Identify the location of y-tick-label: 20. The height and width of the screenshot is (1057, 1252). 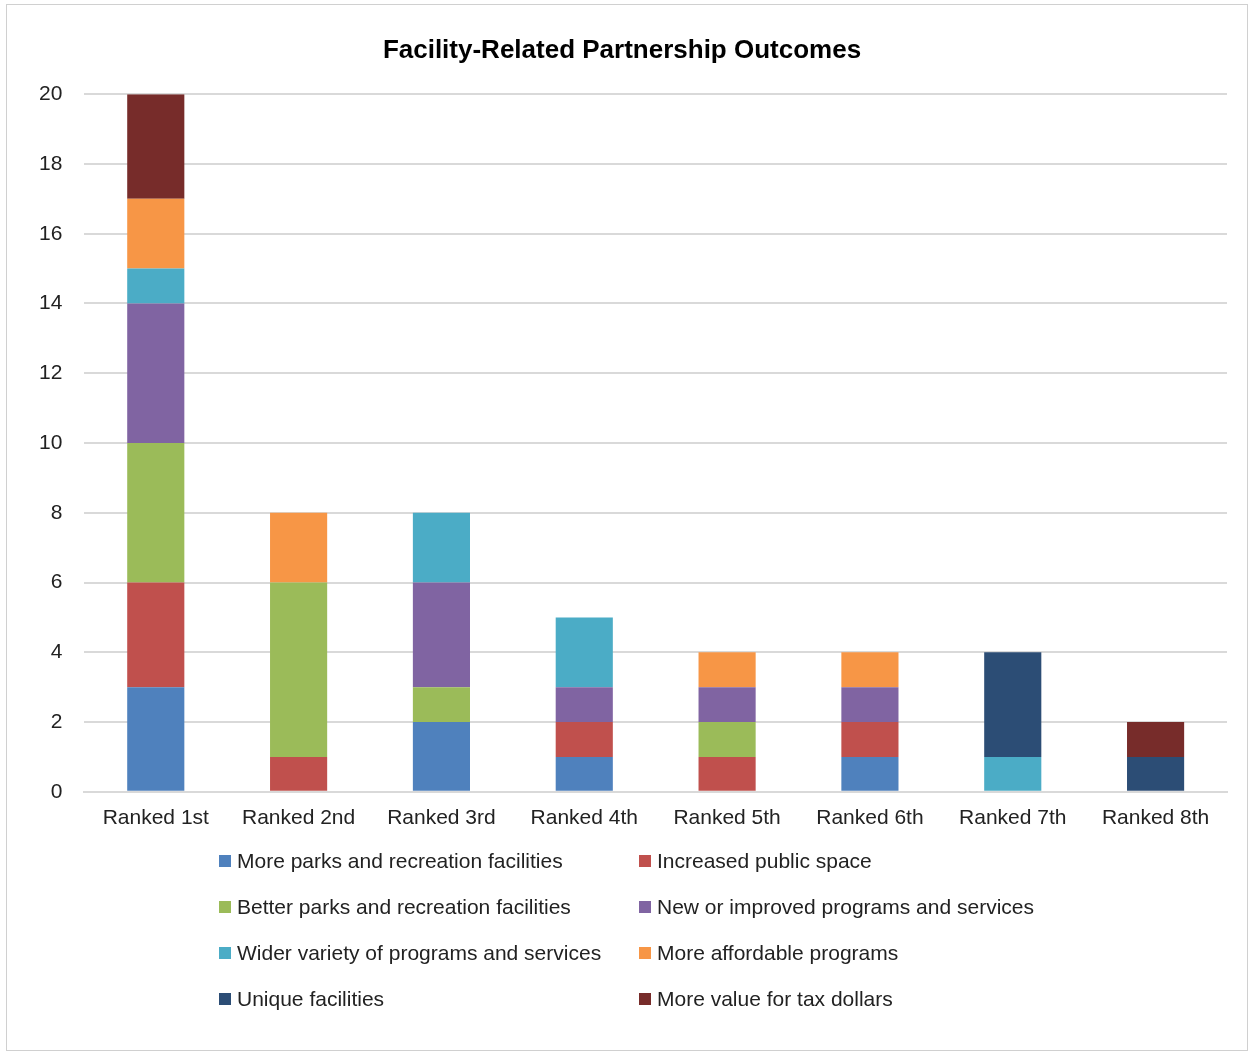
(51, 92).